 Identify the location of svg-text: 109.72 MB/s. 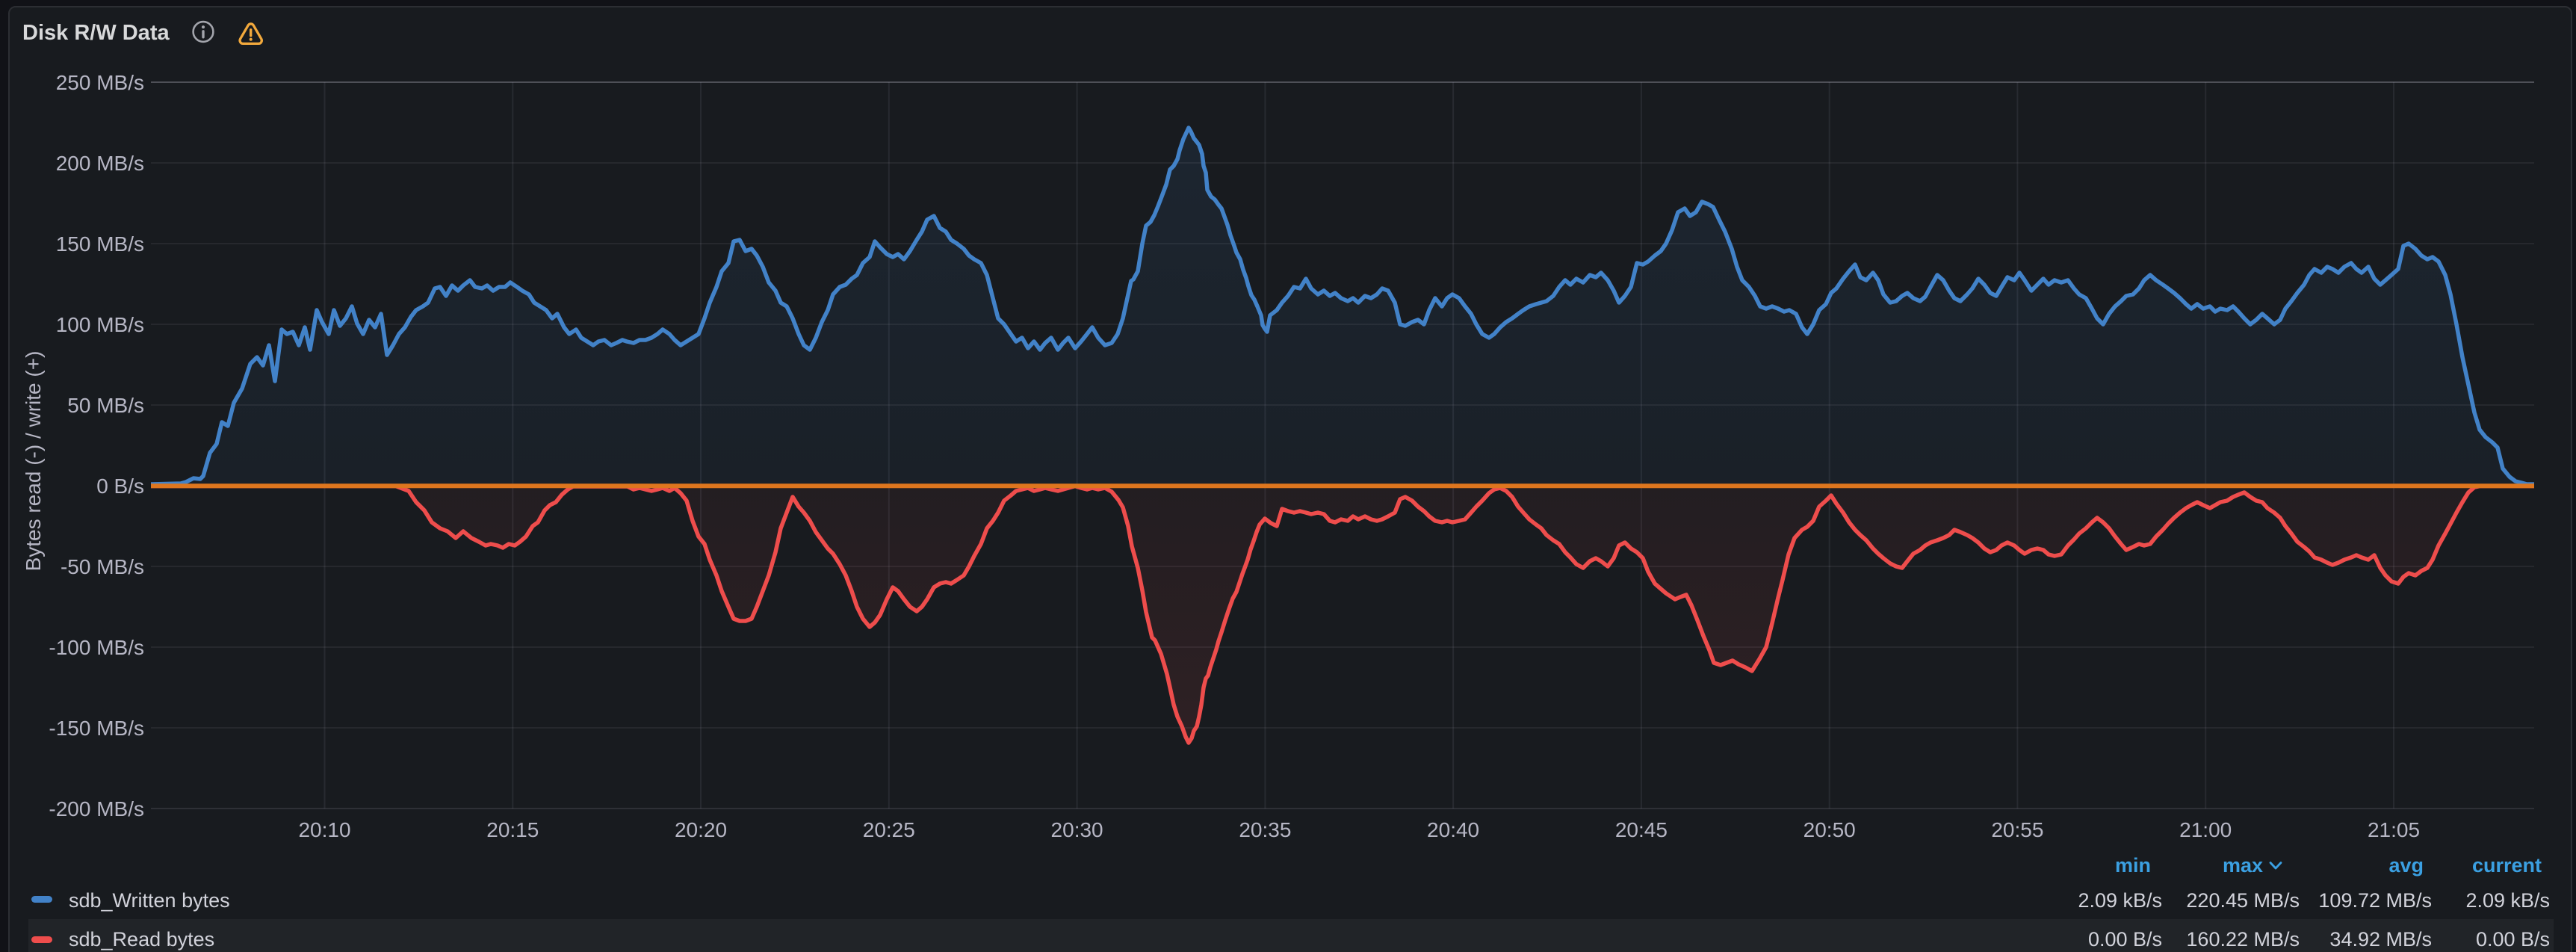
(2375, 900).